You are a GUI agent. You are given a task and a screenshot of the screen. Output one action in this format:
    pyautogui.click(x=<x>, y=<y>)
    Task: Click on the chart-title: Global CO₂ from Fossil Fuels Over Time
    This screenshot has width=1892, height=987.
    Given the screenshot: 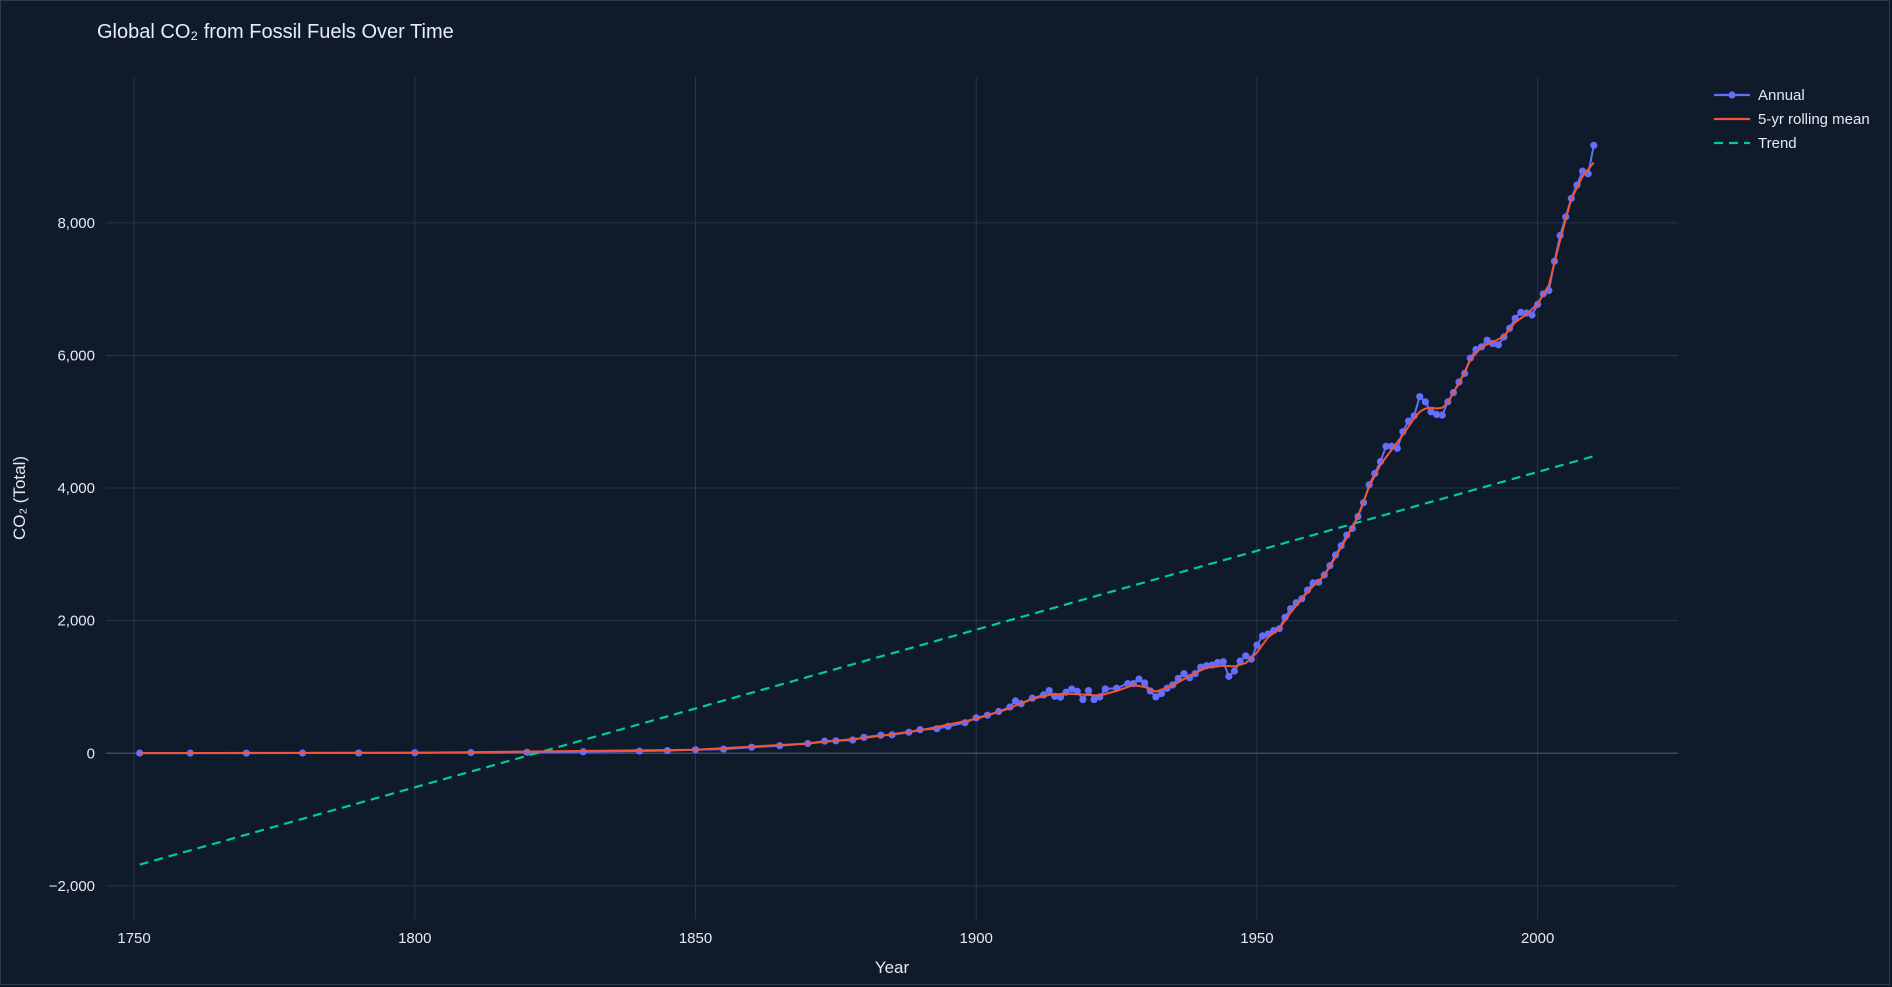 What is the action you would take?
    pyautogui.click(x=275, y=32)
    